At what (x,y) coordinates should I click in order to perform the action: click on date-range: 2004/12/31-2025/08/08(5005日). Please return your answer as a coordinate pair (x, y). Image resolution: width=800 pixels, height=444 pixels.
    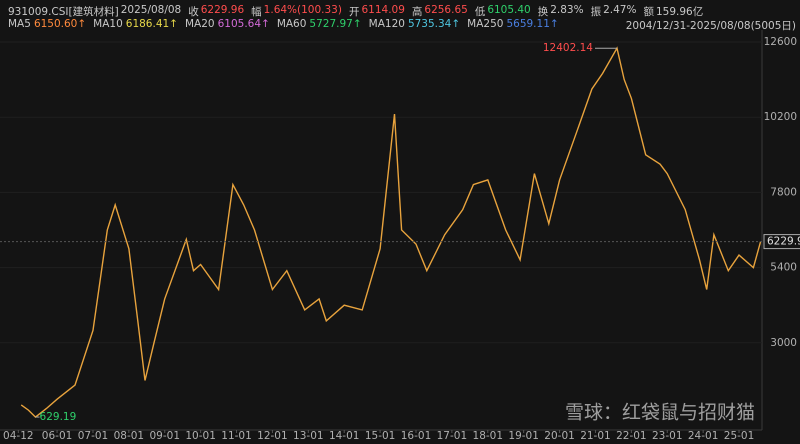
    Looking at the image, I should click on (710, 26).